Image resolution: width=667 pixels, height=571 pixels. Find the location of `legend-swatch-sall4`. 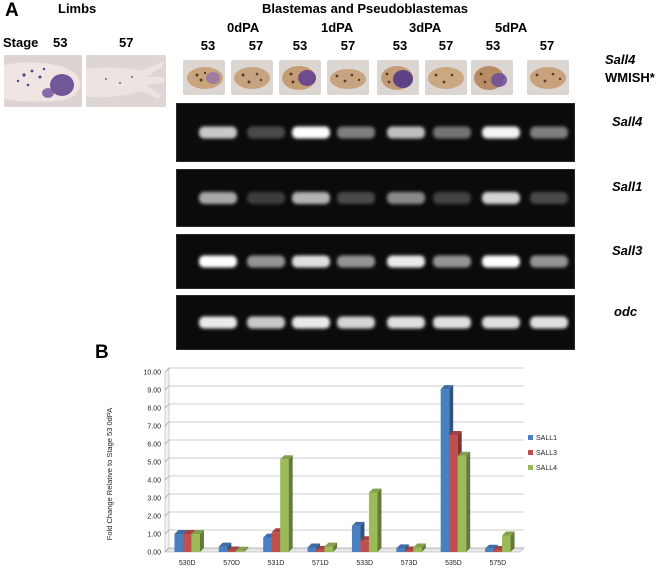

legend-swatch-sall4 is located at coordinates (530, 467).